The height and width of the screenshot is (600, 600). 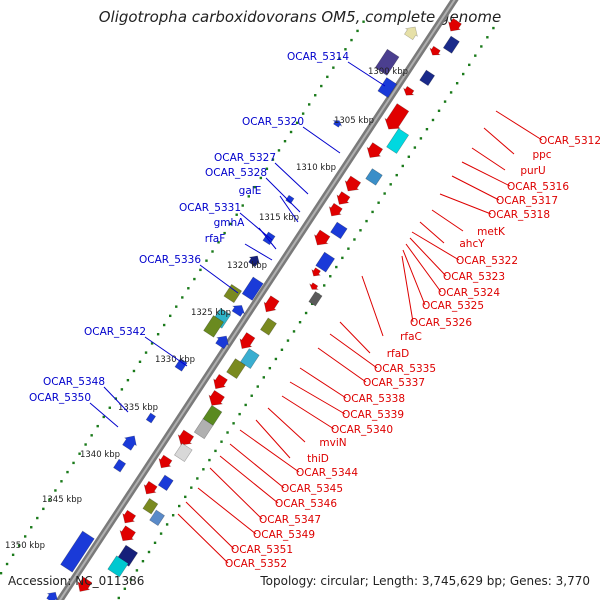 I want to click on minus-gene-label: metK, so click(x=491, y=232).